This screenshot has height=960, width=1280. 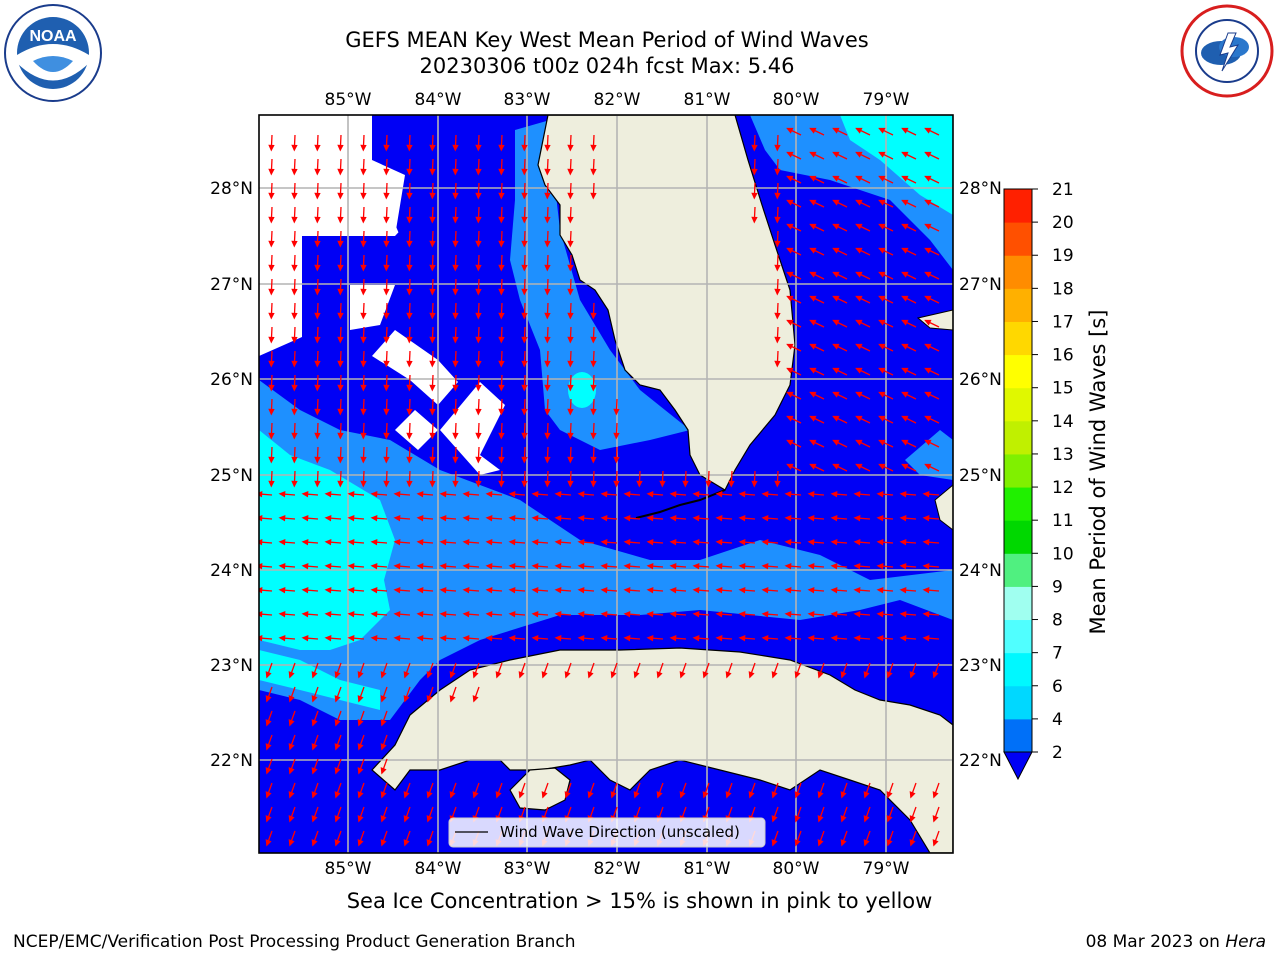 What do you see at coordinates (1057, 621) in the screenshot?
I see `colorbar-tick-label: 8` at bounding box center [1057, 621].